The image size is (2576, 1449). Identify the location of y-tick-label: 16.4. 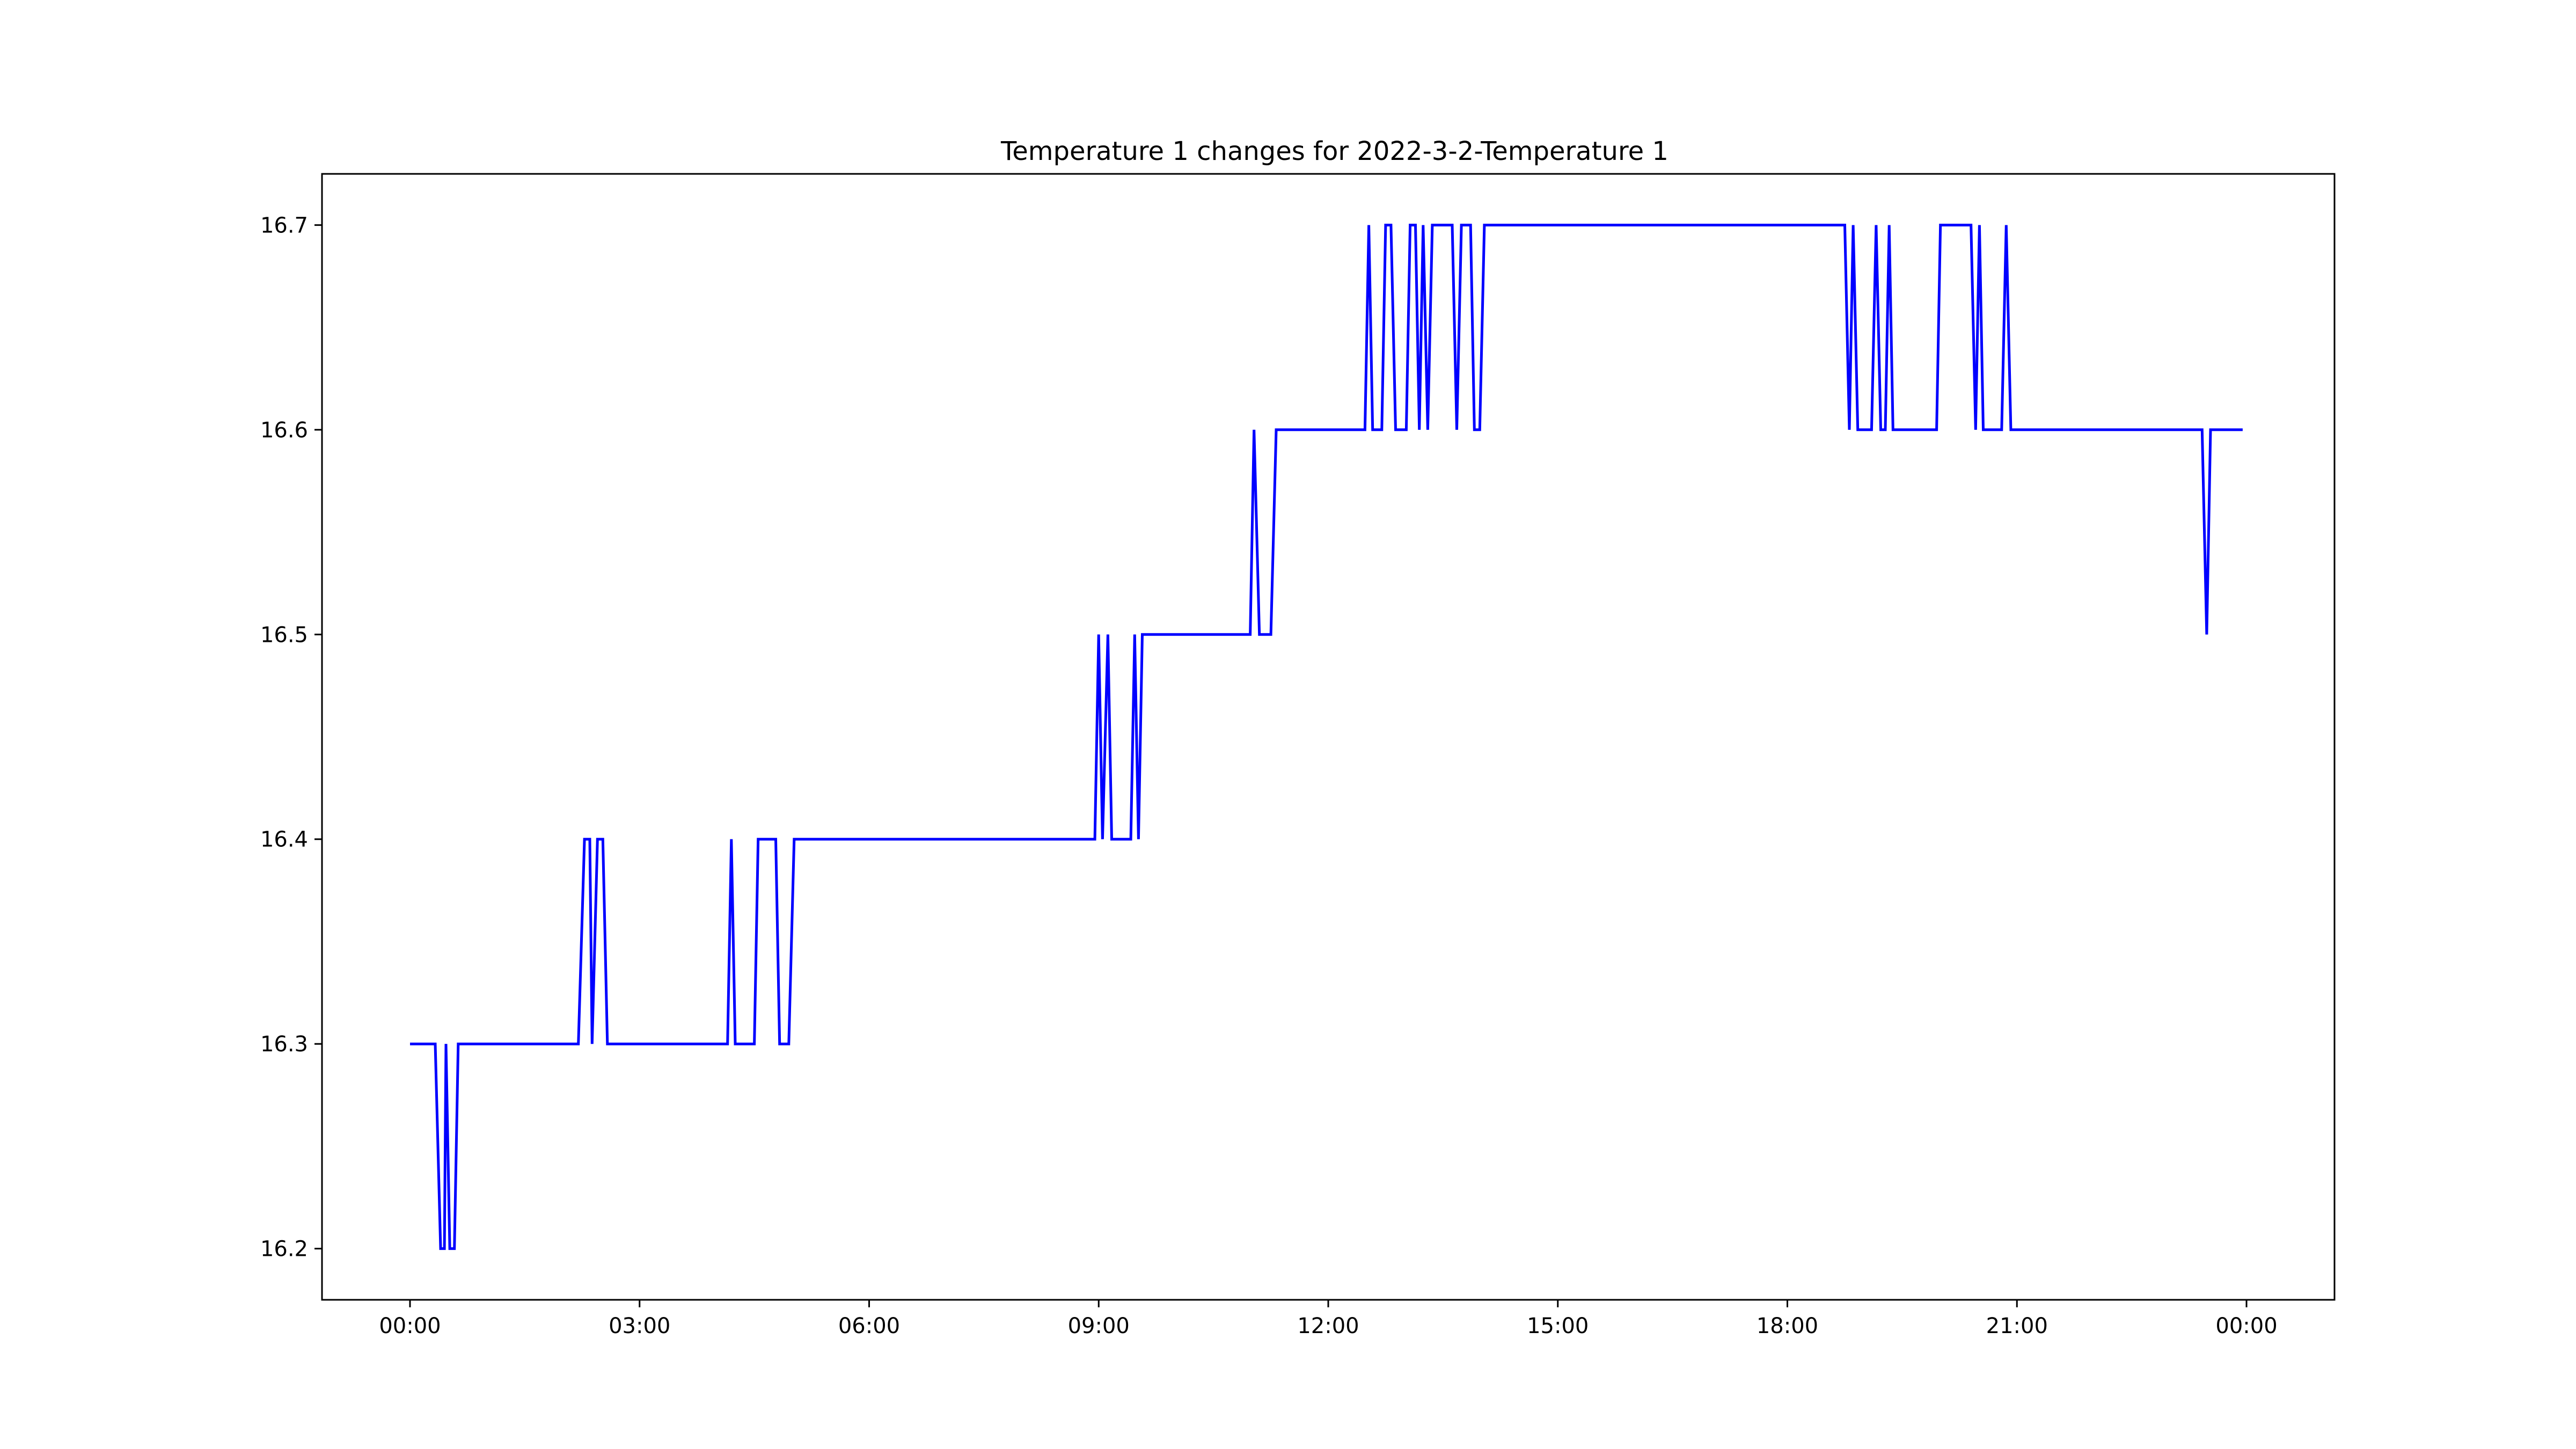
(284, 840).